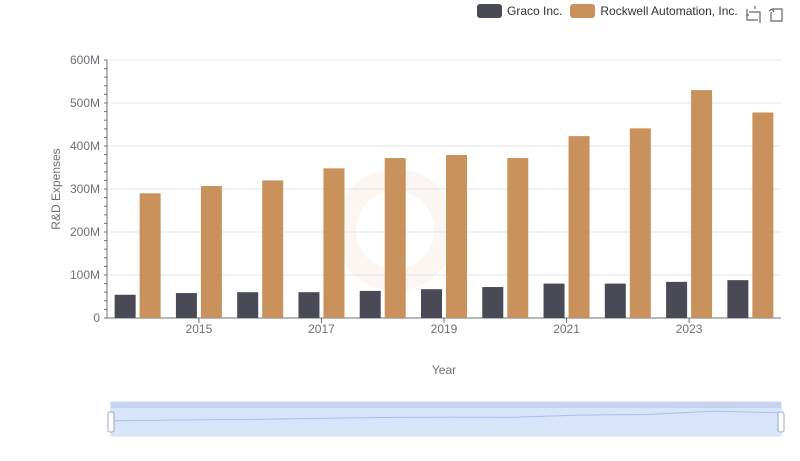 This screenshot has width=800, height=461. Describe the element at coordinates (763, 215) in the screenshot. I see `bar-rockwell-2024` at that location.